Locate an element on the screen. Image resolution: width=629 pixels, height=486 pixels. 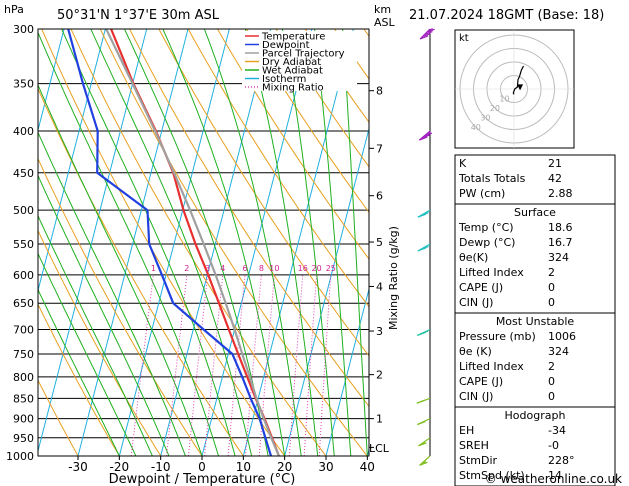
index-value: 14 is located at coordinates (555, 475).